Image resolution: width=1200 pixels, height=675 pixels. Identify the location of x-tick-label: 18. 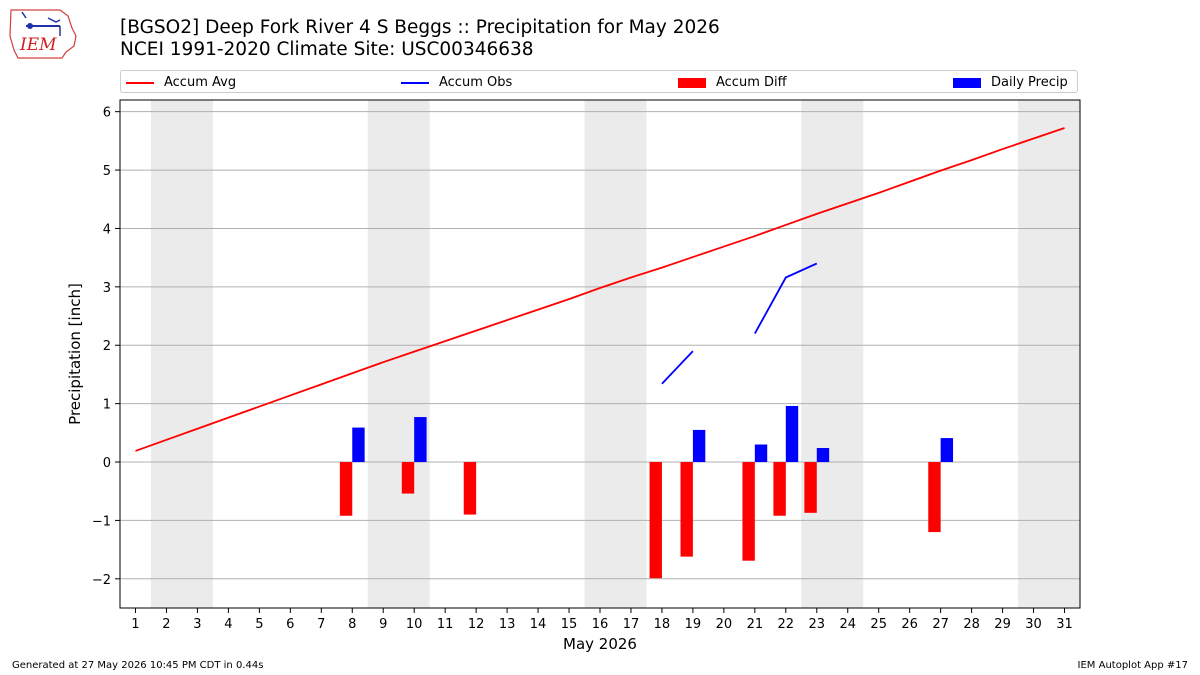
(662, 624).